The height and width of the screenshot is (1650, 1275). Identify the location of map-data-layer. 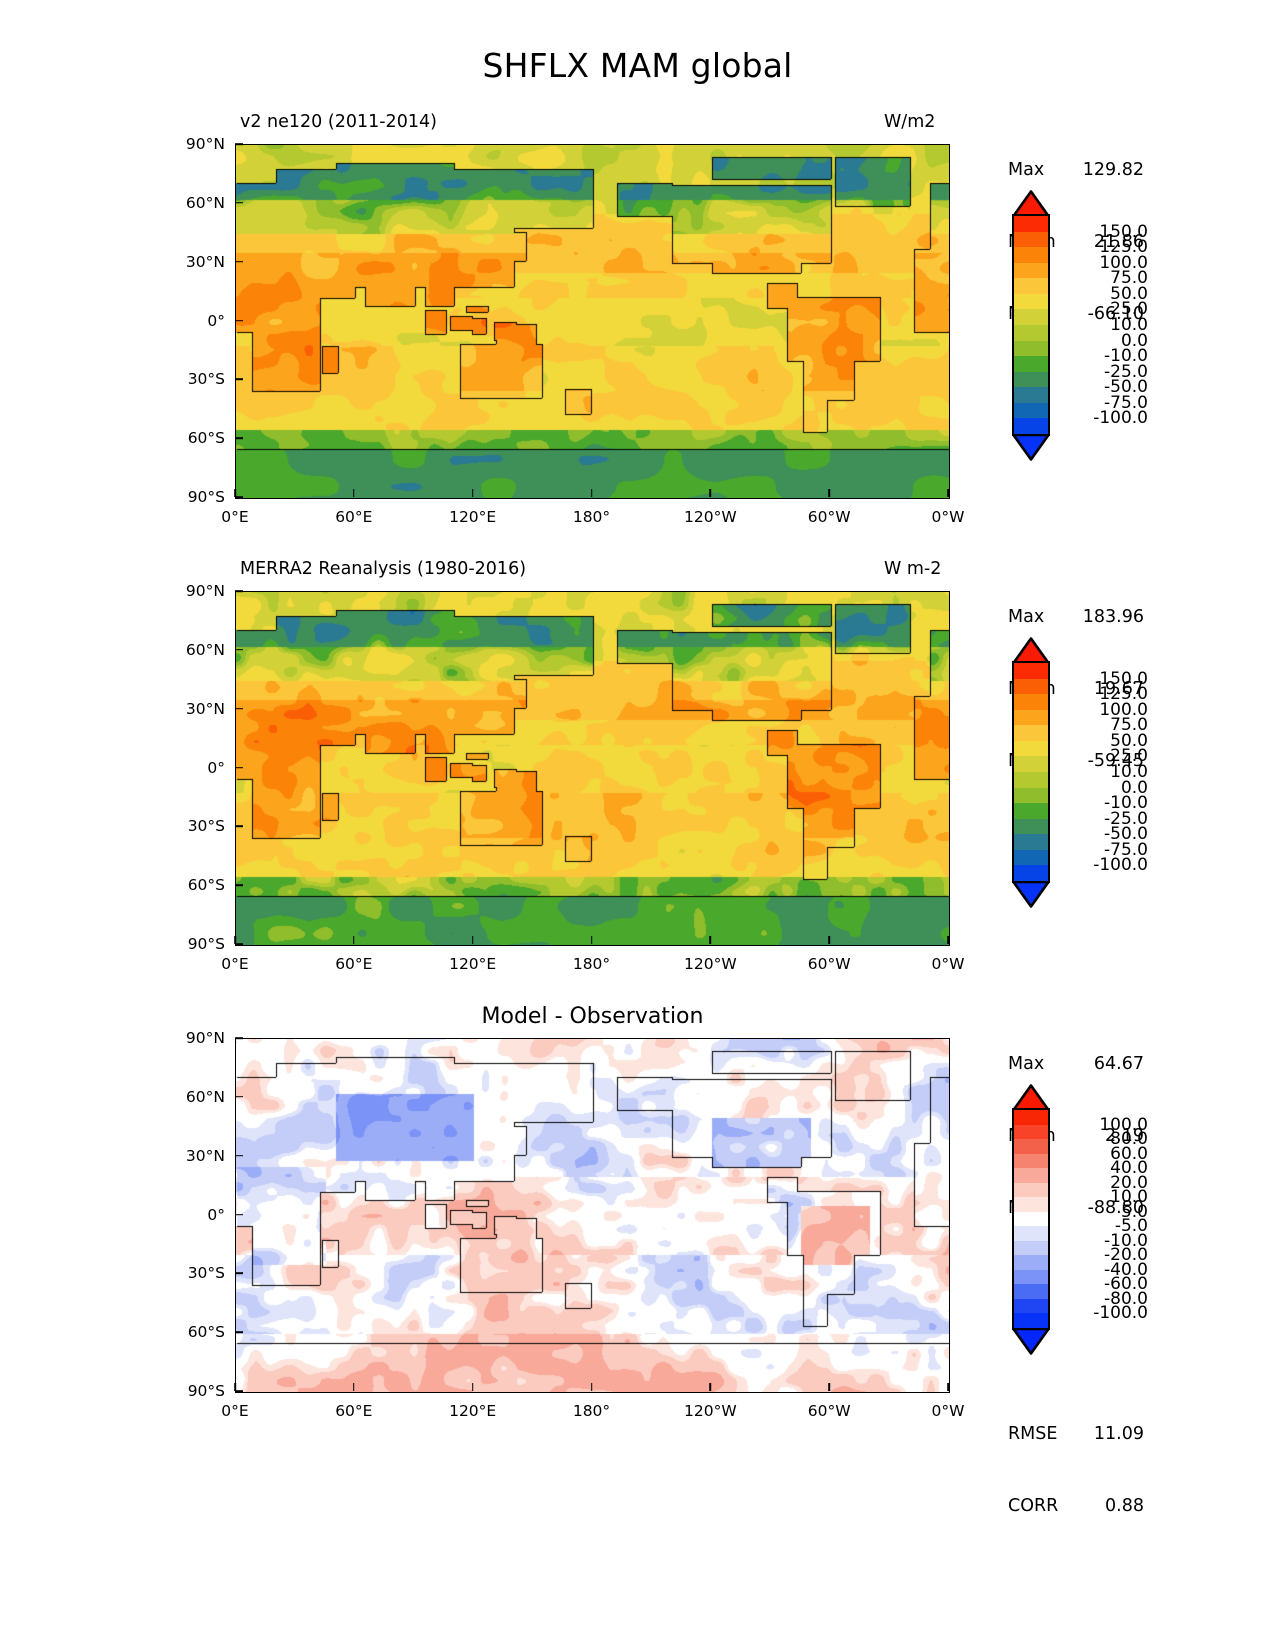
(592, 1215).